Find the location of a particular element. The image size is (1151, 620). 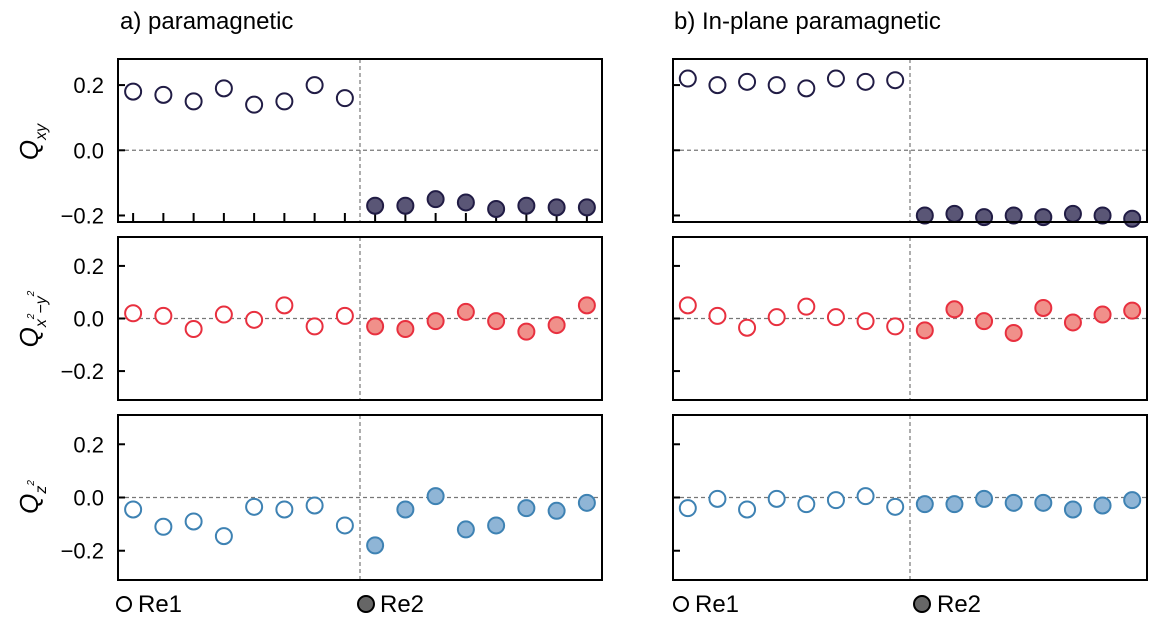

panel-a-qx2y2-ytick-label: 0.0 is located at coordinates (88, 319).